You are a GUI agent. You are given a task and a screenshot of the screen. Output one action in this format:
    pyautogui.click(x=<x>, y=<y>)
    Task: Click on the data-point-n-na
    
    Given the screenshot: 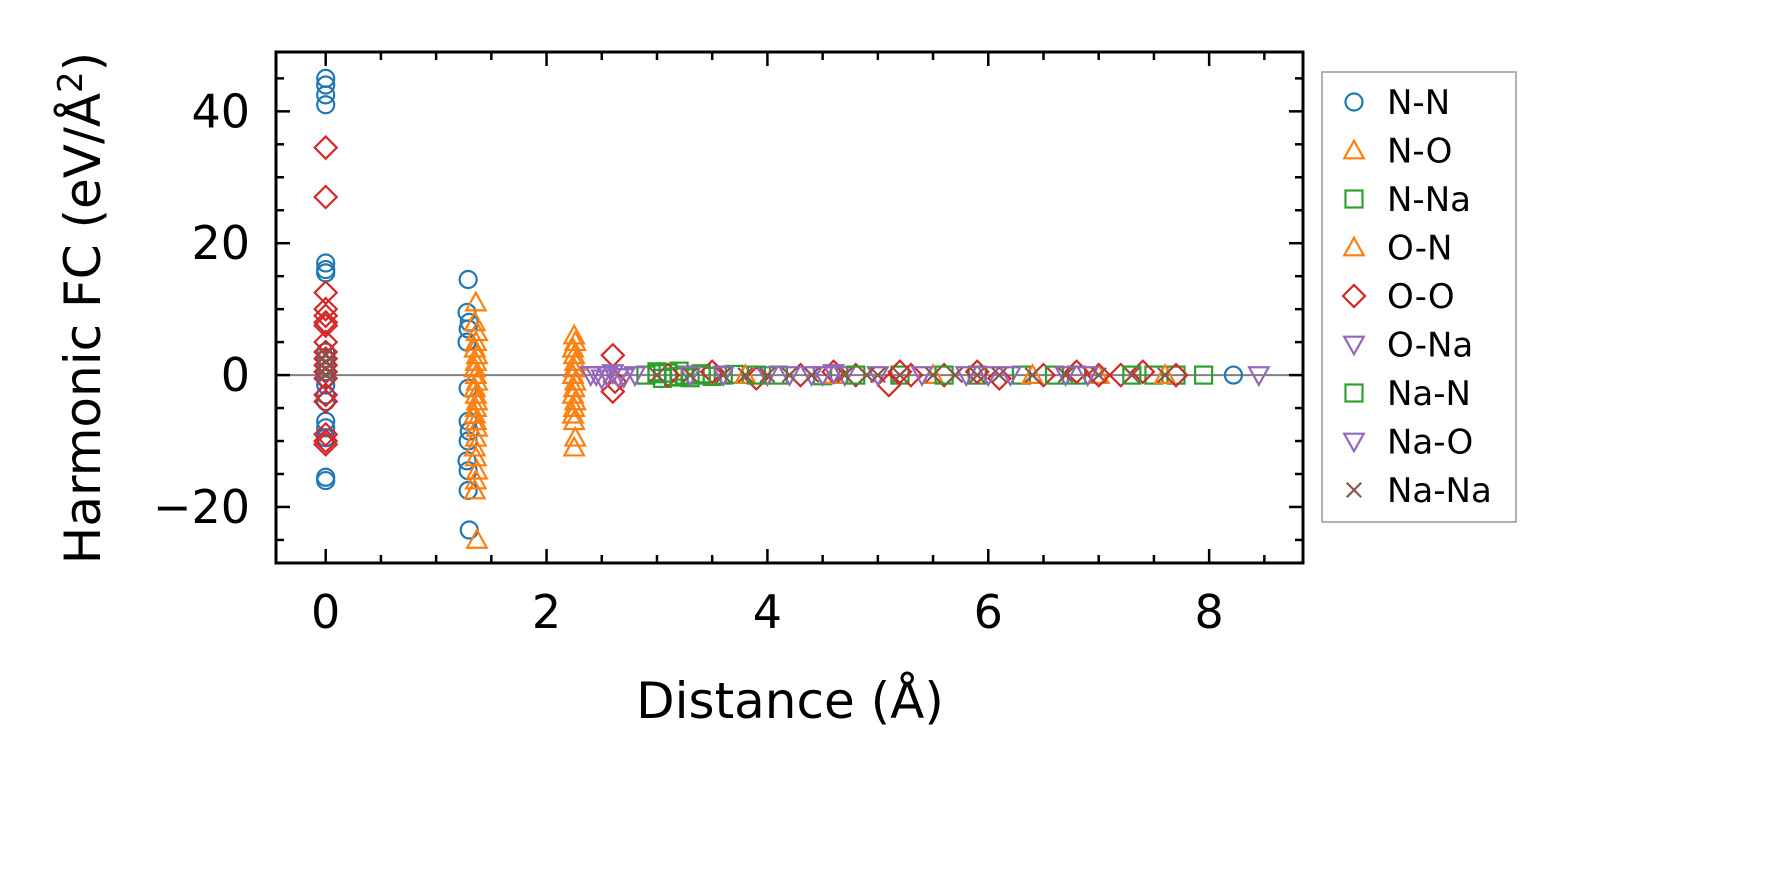 What is the action you would take?
    pyautogui.click(x=1204, y=375)
    